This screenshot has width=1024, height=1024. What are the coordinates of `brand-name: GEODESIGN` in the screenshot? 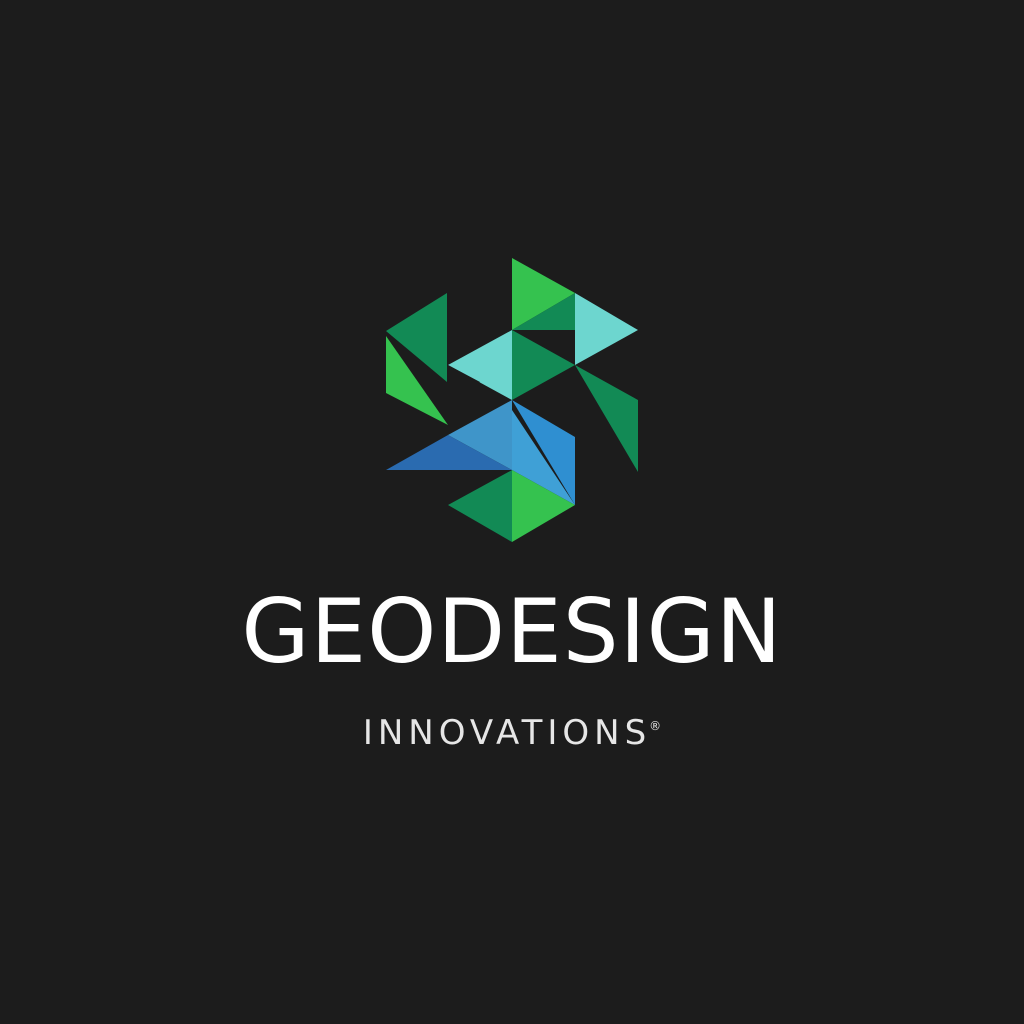 It's located at (512, 631).